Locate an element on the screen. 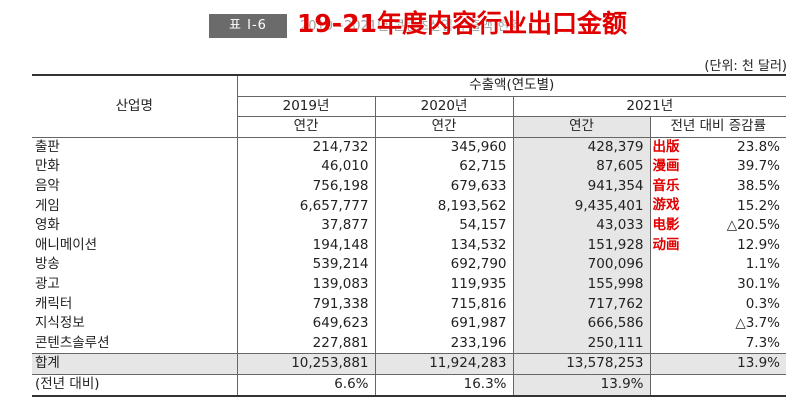  total-rate: 13.9% is located at coordinates (717, 364).